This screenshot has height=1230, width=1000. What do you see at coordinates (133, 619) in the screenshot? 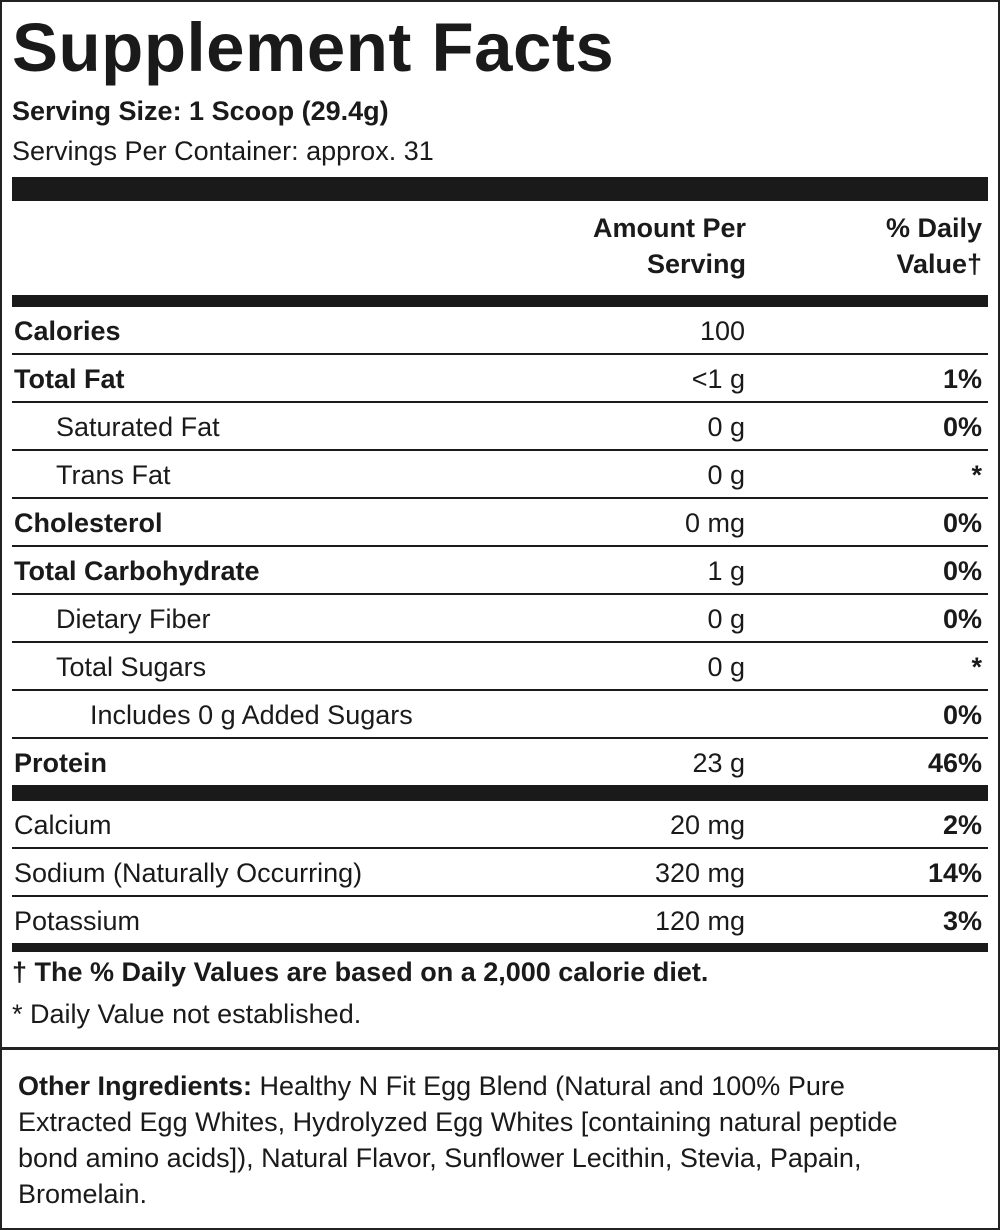
I see `nutrient-name: Dietary Fiber` at bounding box center [133, 619].